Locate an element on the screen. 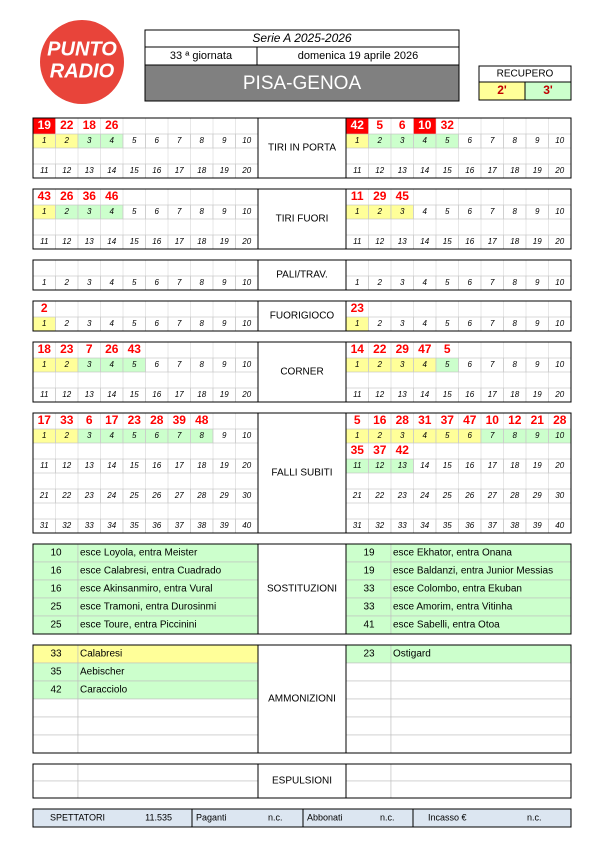 The height and width of the screenshot is (855, 604). slot-number: 22 is located at coordinates (379, 495).